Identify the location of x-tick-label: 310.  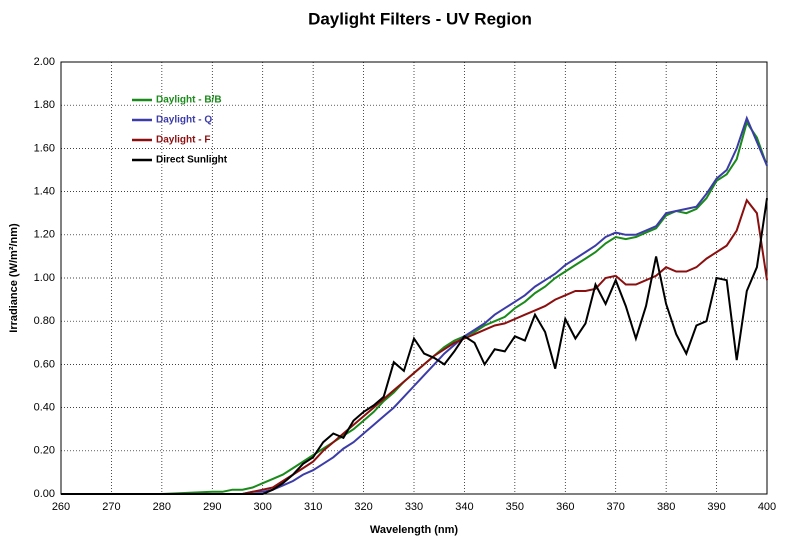
(313, 507).